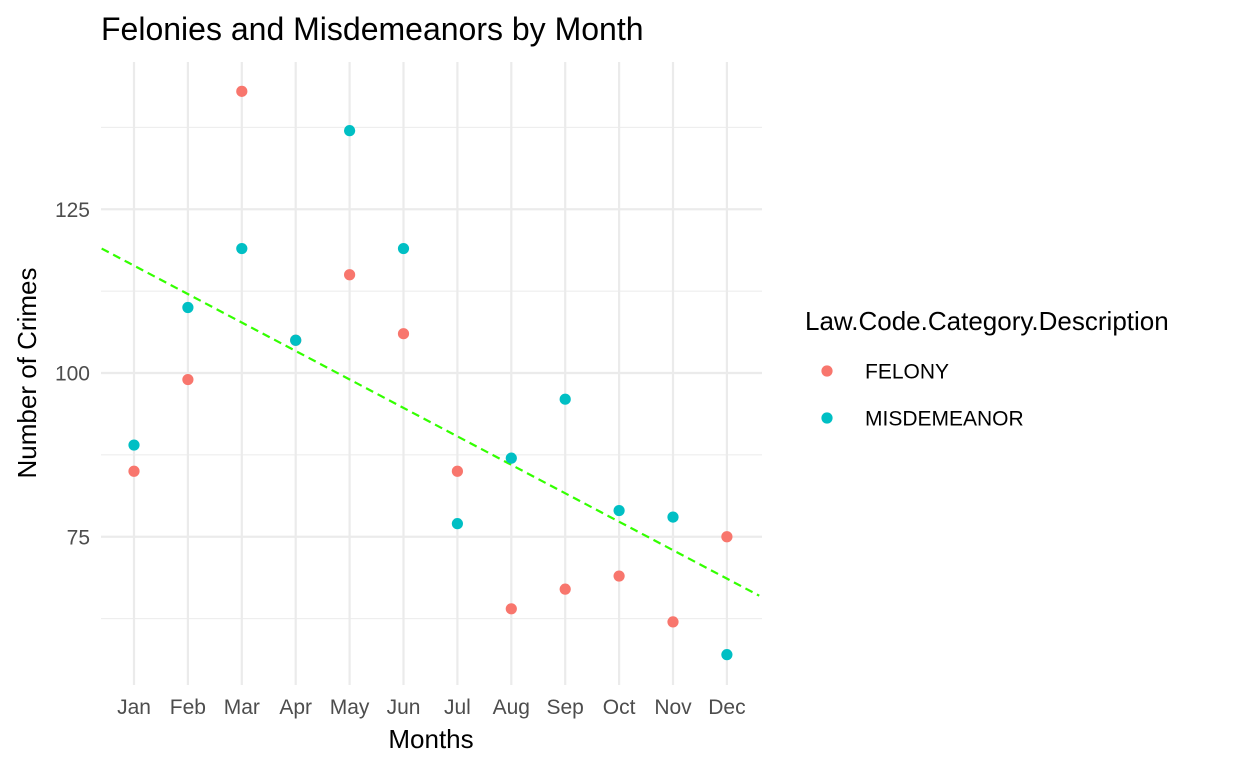 The height and width of the screenshot is (768, 1248). I want to click on y-axis-title: Number of Crimes, so click(27, 373).